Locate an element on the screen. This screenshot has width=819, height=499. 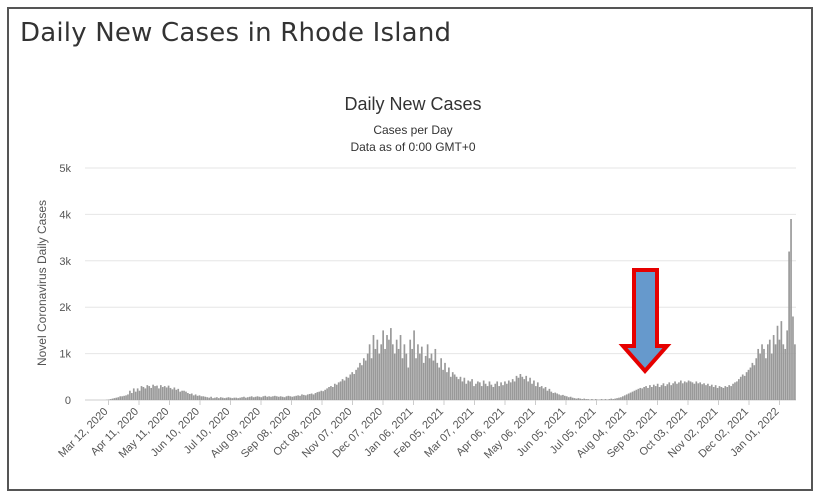
page-title: Daily New Cases in Rhode Island is located at coordinates (236, 33).